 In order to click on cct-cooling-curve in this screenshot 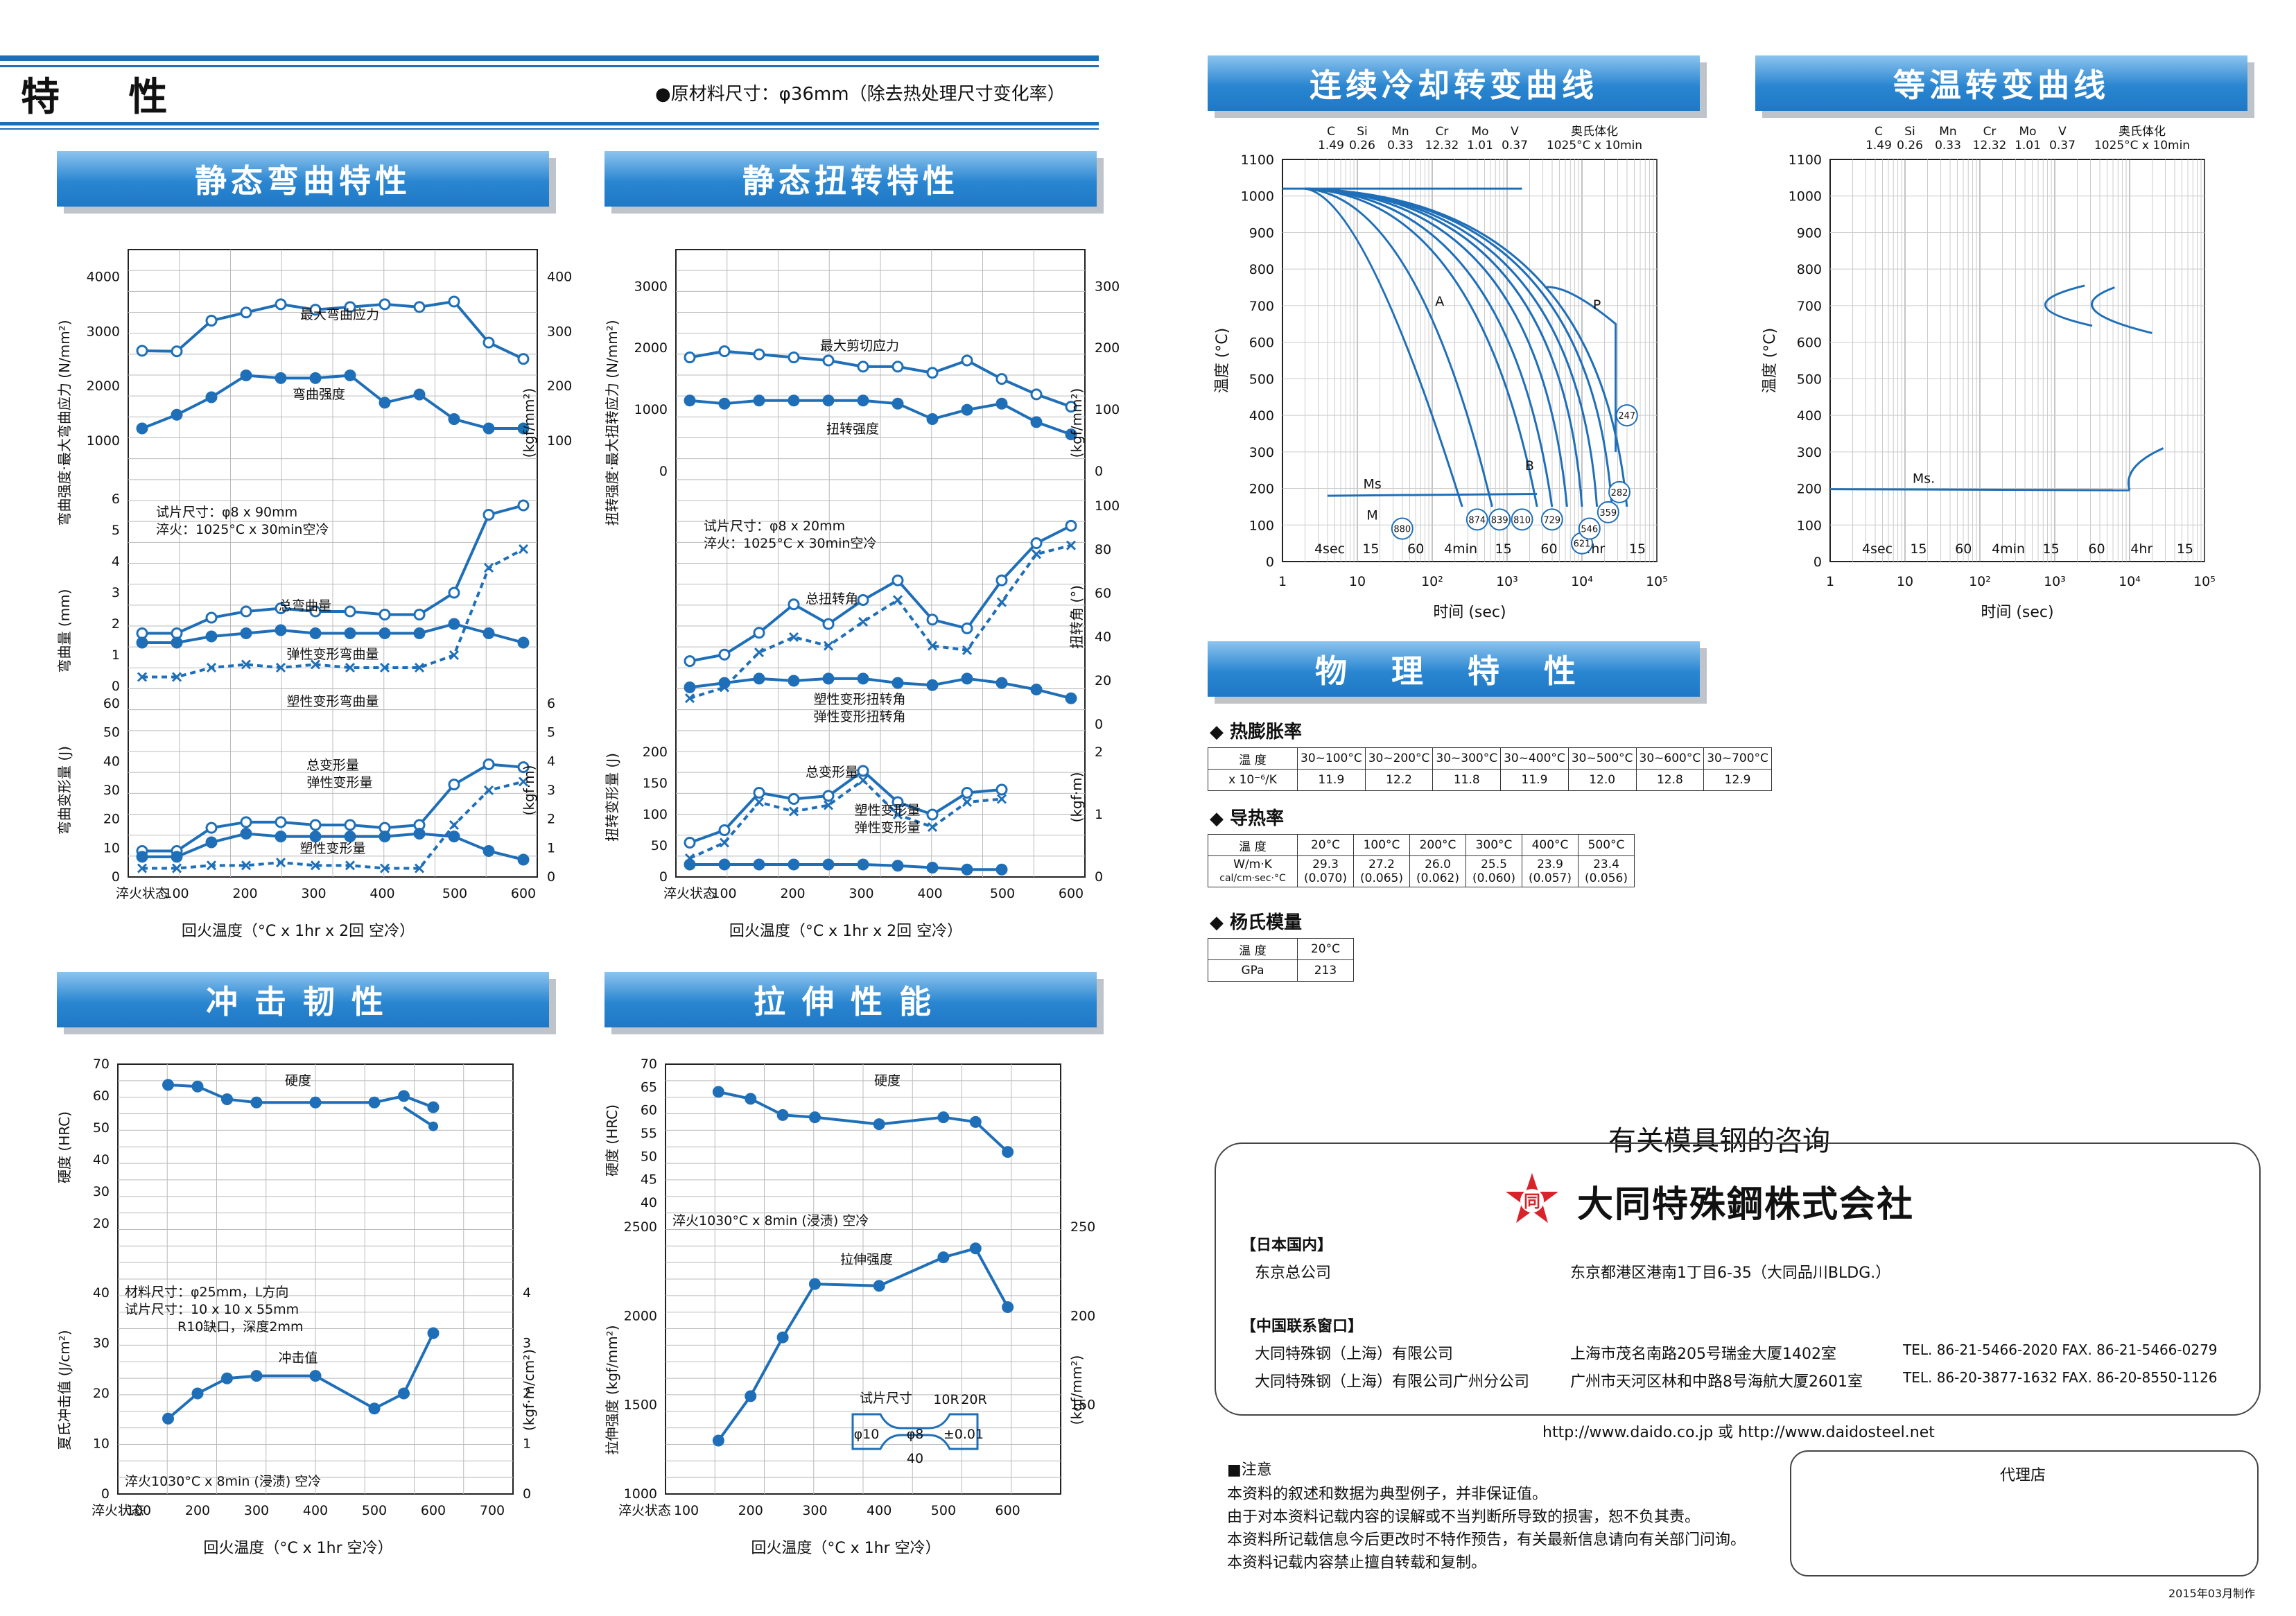, I will do `click(1429, 347)`.